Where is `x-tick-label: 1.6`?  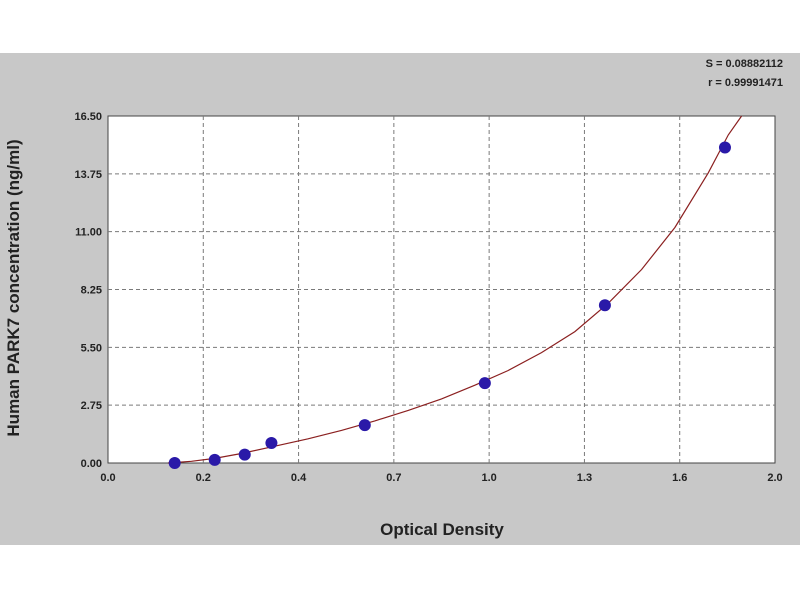 x-tick-label: 1.6 is located at coordinates (679, 478).